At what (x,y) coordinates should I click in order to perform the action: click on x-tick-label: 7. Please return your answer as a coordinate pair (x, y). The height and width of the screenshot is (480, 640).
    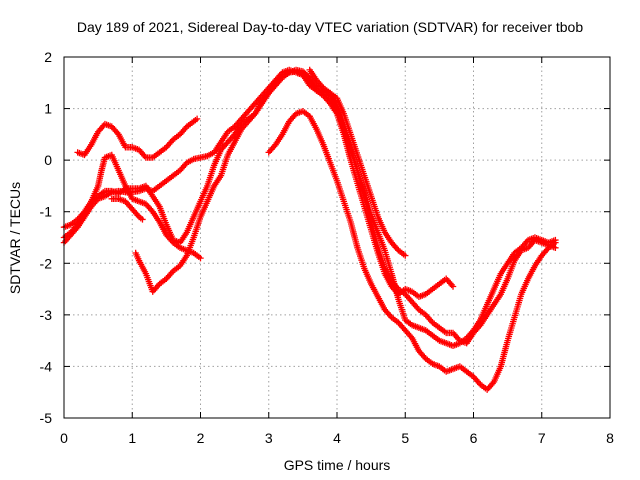
    Looking at the image, I should click on (542, 438).